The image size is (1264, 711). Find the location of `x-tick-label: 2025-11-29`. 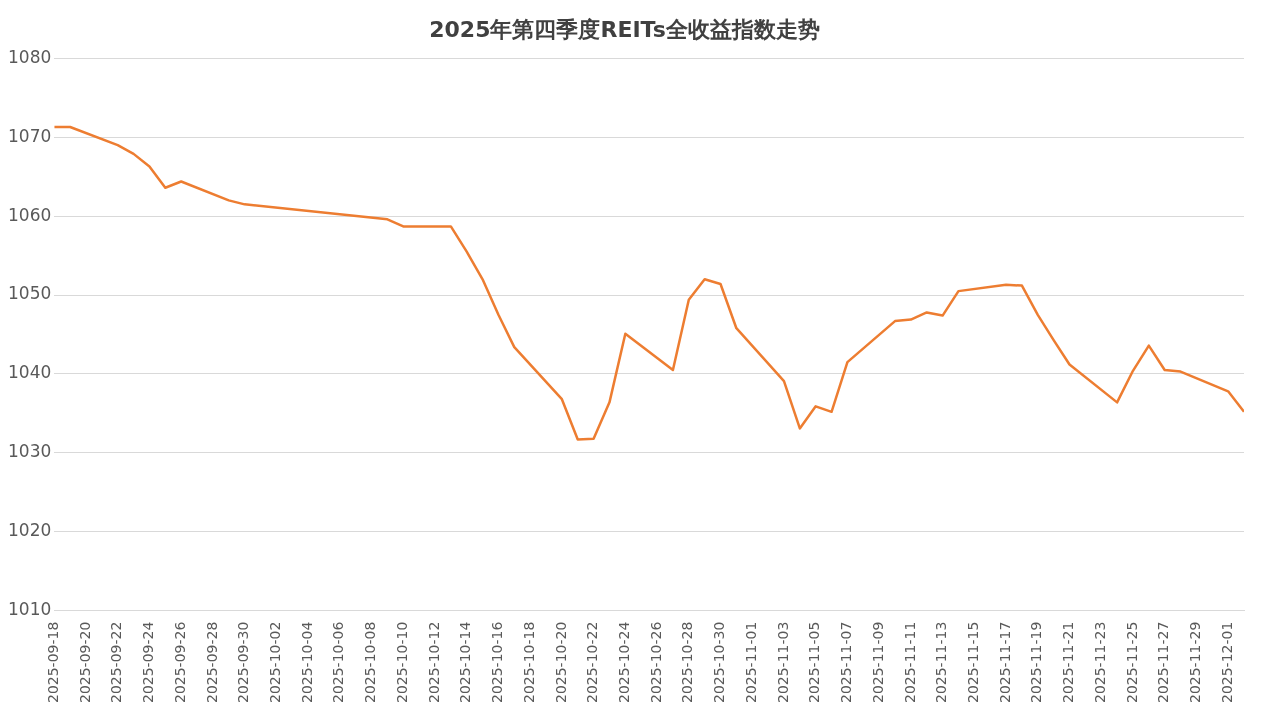

x-tick-label: 2025-11-29 is located at coordinates (1195, 662).